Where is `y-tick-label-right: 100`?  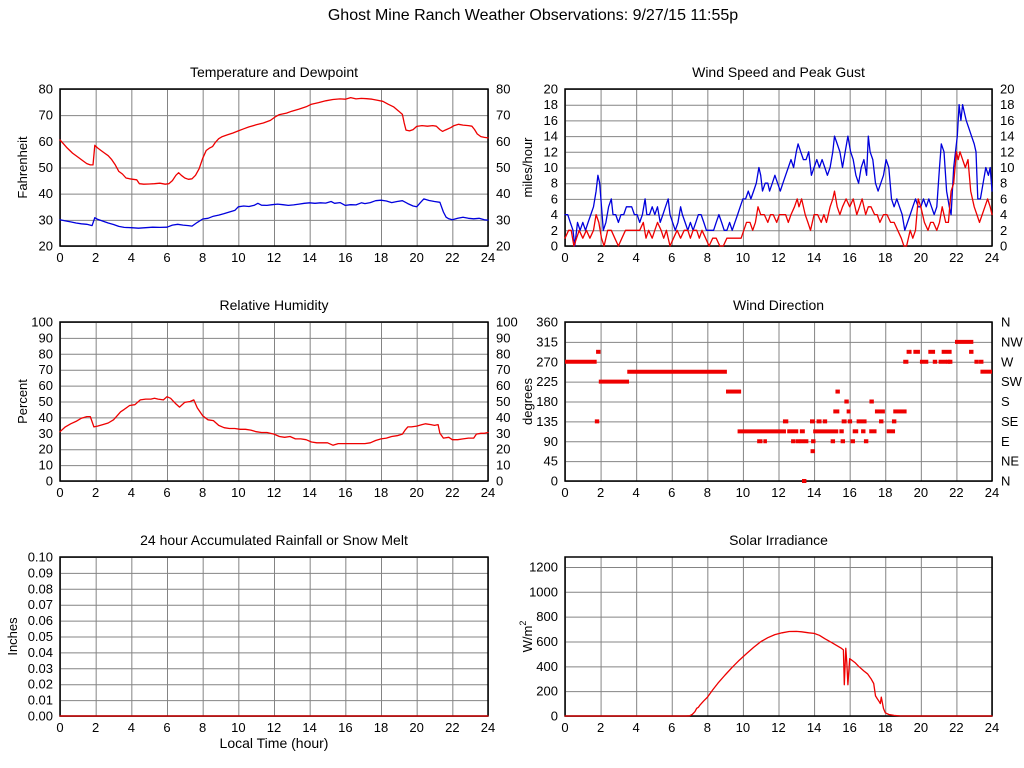
y-tick-label-right: 100 is located at coordinates (507, 322).